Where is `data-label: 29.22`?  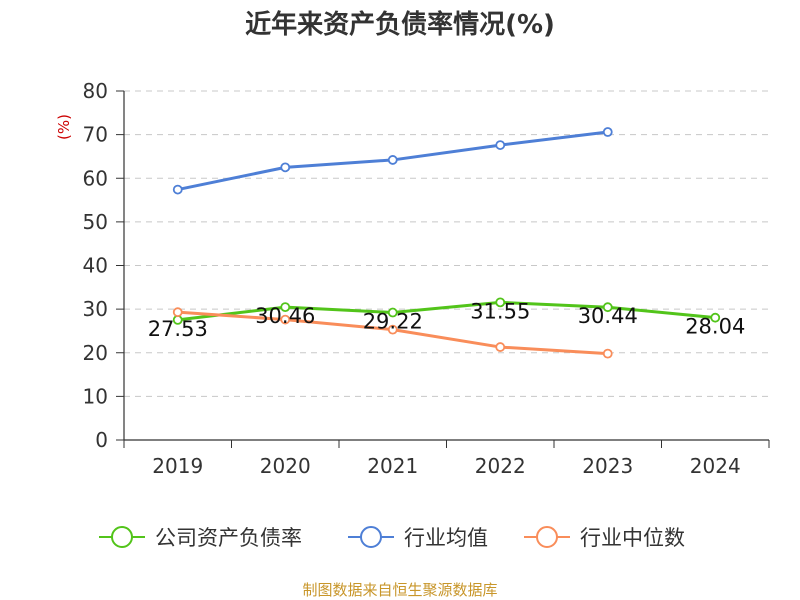 data-label: 29.22 is located at coordinates (393, 322).